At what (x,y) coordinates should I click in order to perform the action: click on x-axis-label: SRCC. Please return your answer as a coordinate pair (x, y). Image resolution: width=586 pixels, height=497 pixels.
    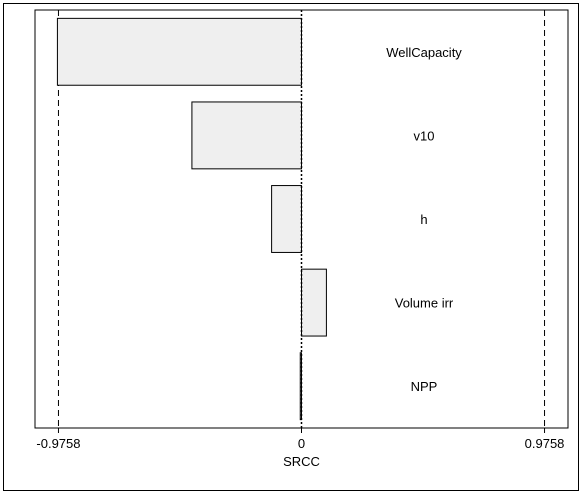
    Looking at the image, I should click on (301, 461).